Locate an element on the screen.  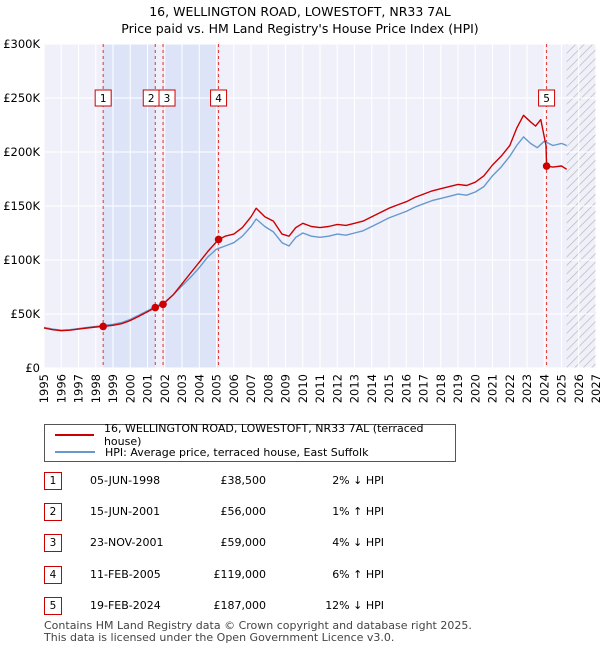
transaction-date: 15-JUN-2001 is located at coordinates (125, 511).